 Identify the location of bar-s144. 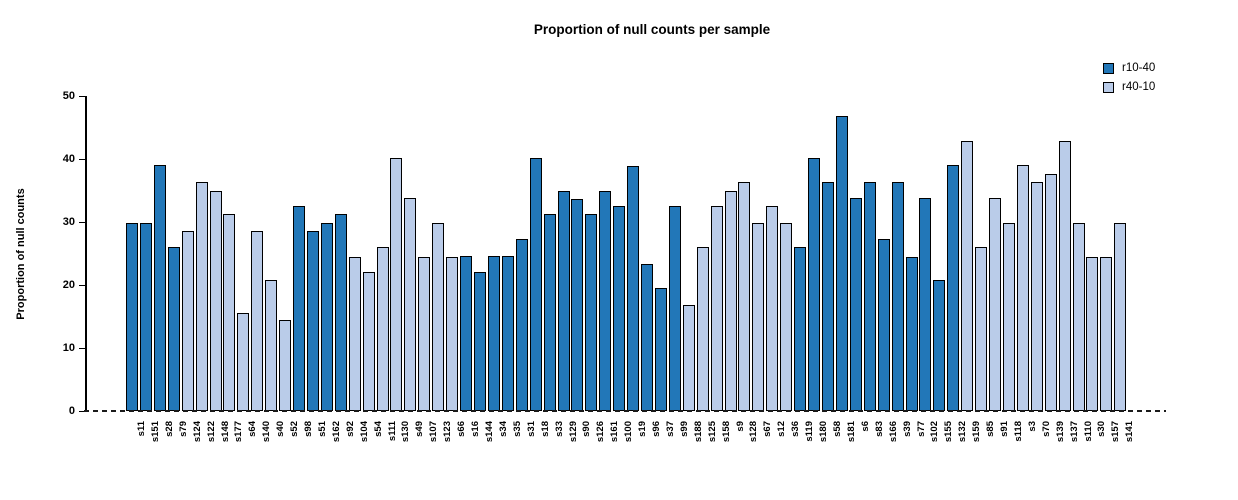
(480, 341).